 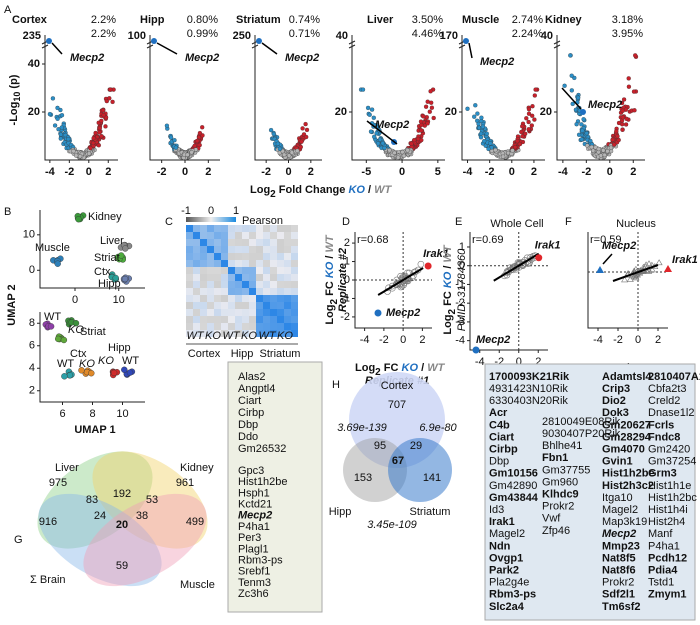 I want to click on gene-name: Bhlhe41, so click(x=562, y=446).